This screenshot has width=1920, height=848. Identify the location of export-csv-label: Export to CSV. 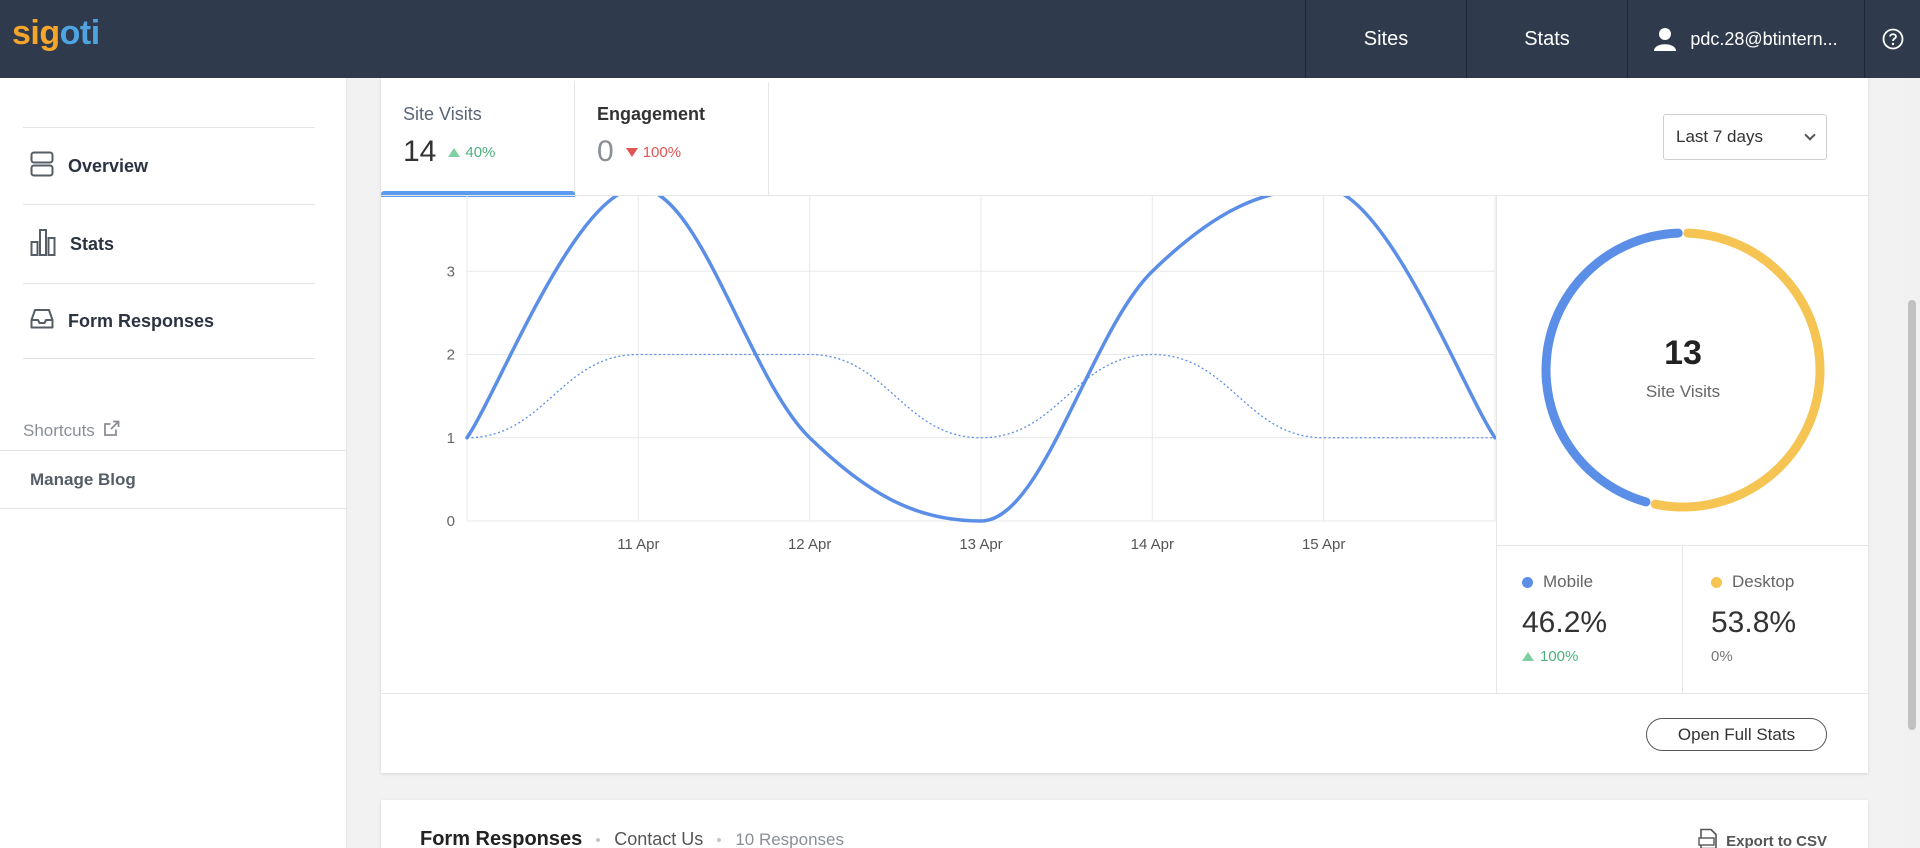
(1776, 840).